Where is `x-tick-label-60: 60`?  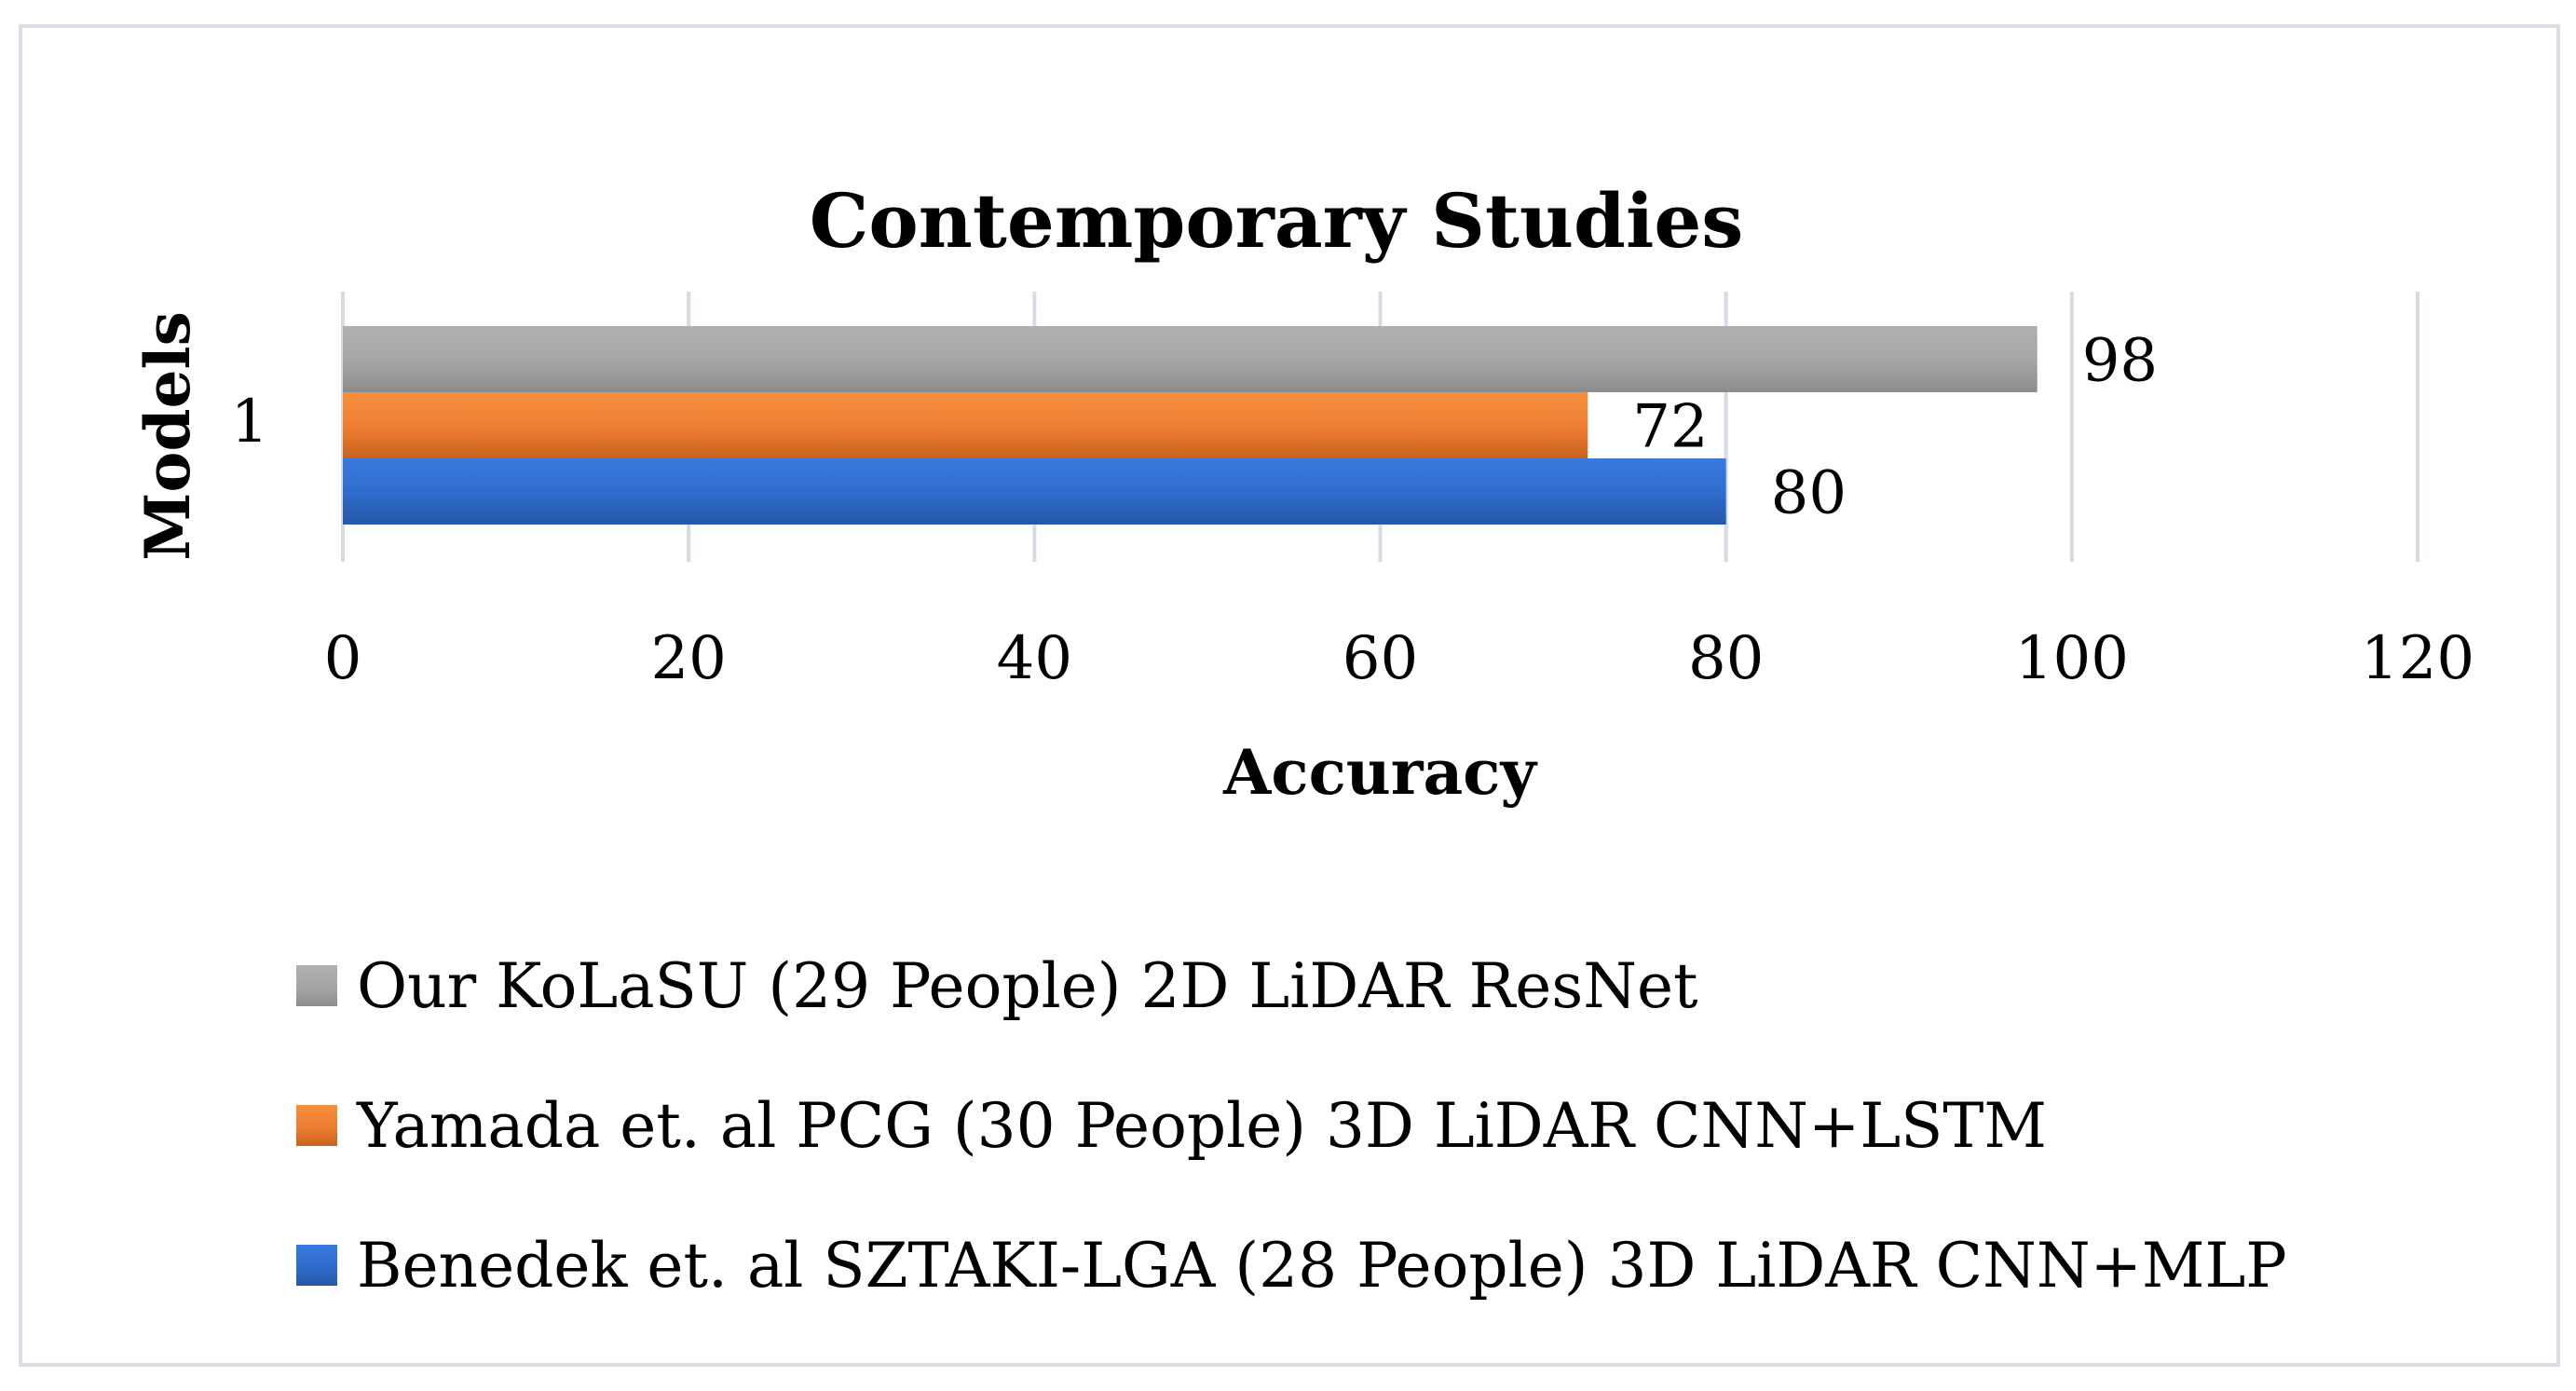 x-tick-label-60: 60 is located at coordinates (1380, 658).